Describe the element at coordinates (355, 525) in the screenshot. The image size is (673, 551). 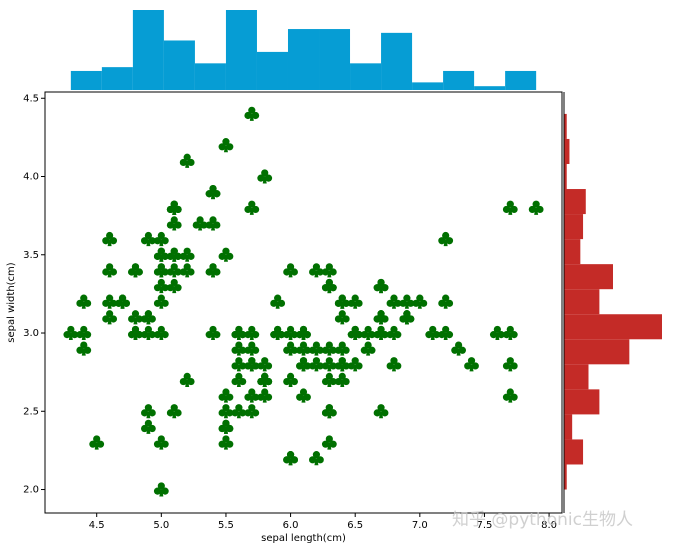
I see `x-tick-label: 6.5` at that location.